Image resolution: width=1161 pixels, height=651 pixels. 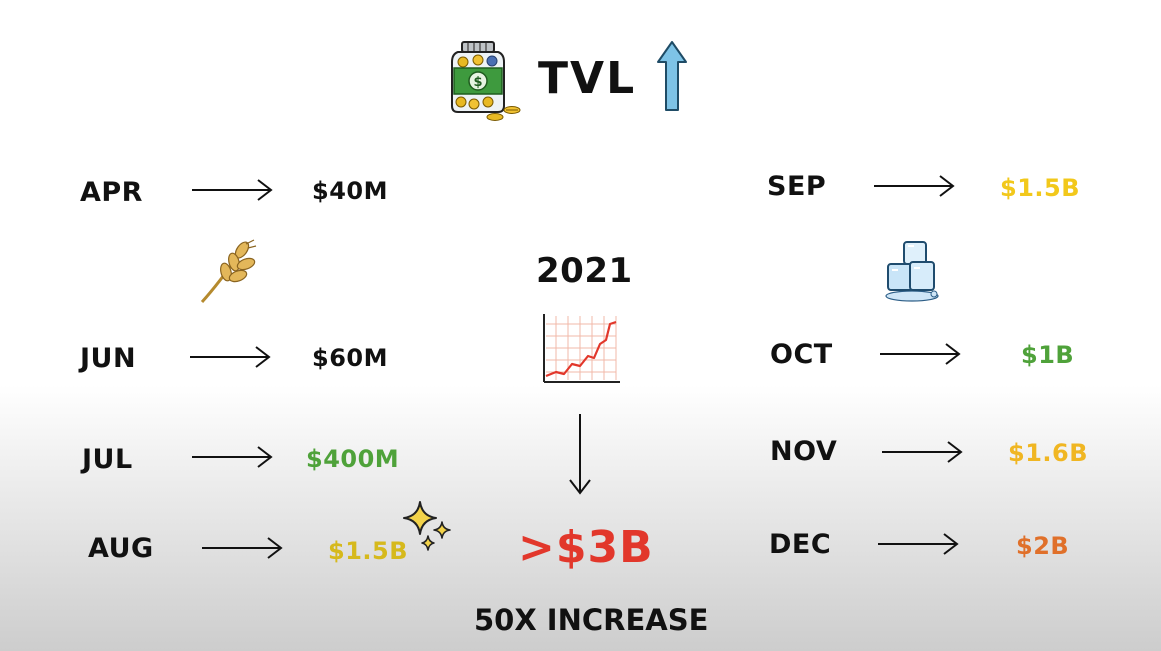 What do you see at coordinates (353, 459) in the screenshot?
I see `tvl-value-jul: $400M` at bounding box center [353, 459].